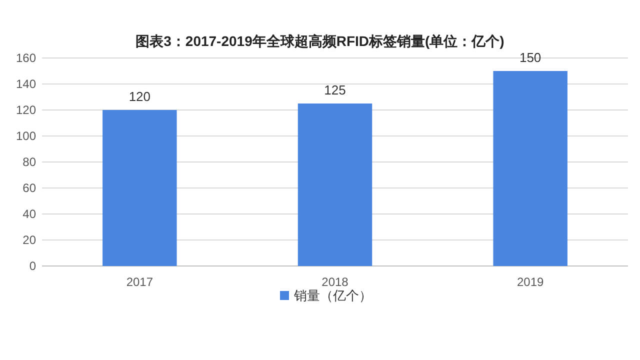 The image size is (640, 360). I want to click on data-label: 125, so click(335, 90).